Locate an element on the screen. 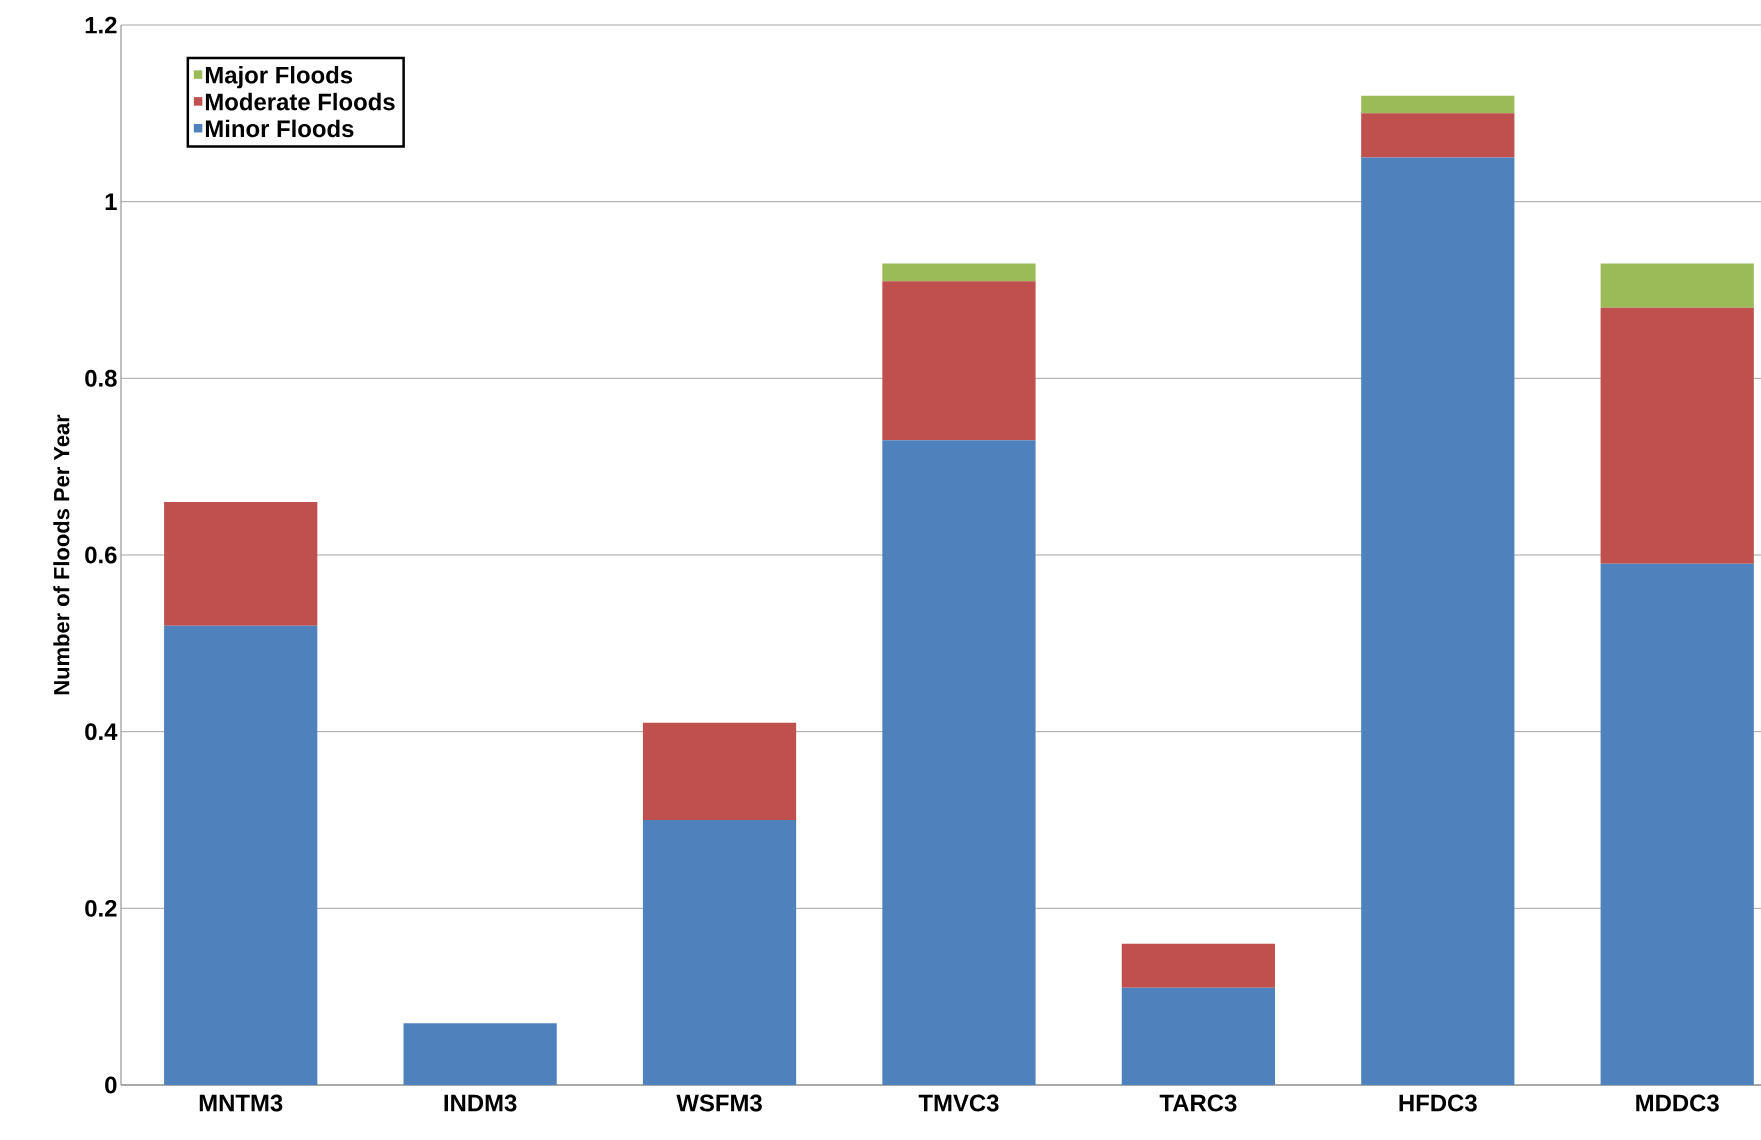 This screenshot has height=1140, width=1761. x-tick-label: TMVC3 is located at coordinates (958, 1103).